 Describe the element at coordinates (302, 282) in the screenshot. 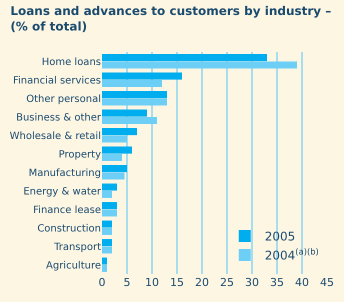

I see `x-tick-label: 40` at that location.